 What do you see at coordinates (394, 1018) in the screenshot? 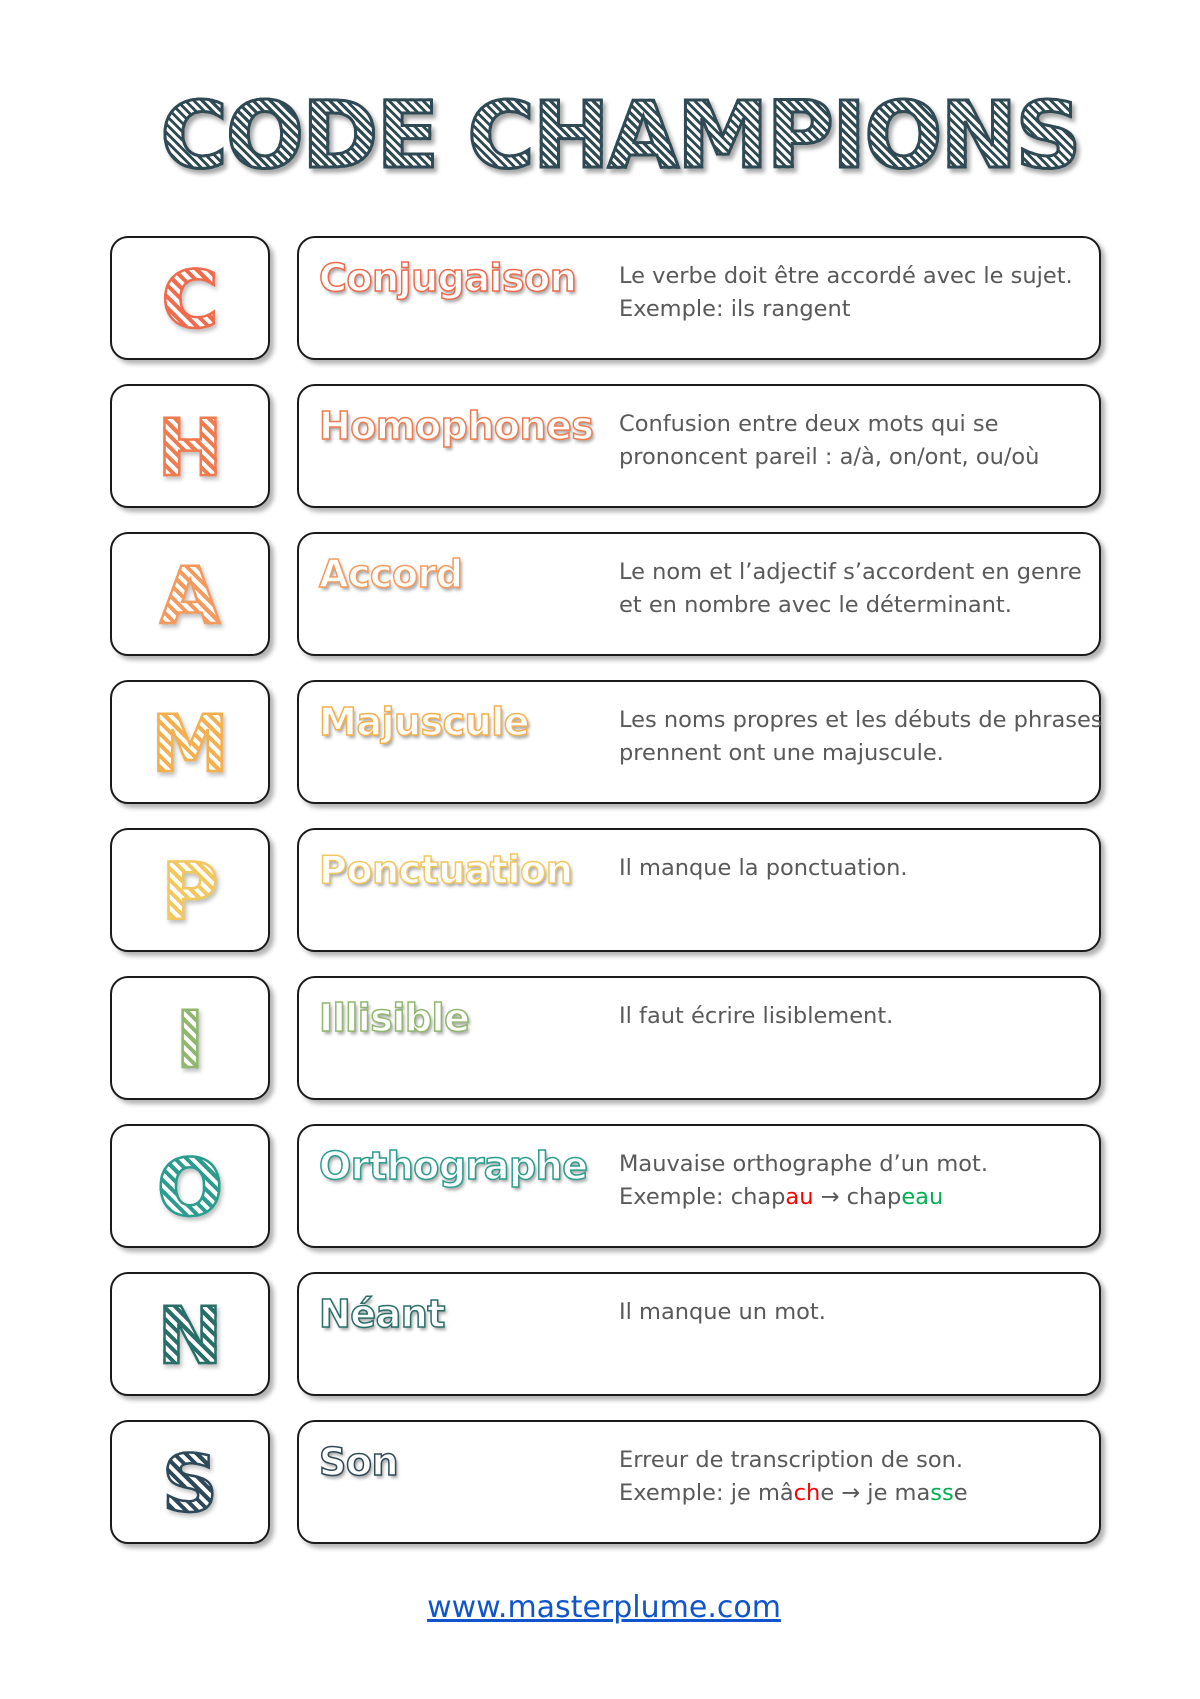
I see `code-word: Illisible` at bounding box center [394, 1018].